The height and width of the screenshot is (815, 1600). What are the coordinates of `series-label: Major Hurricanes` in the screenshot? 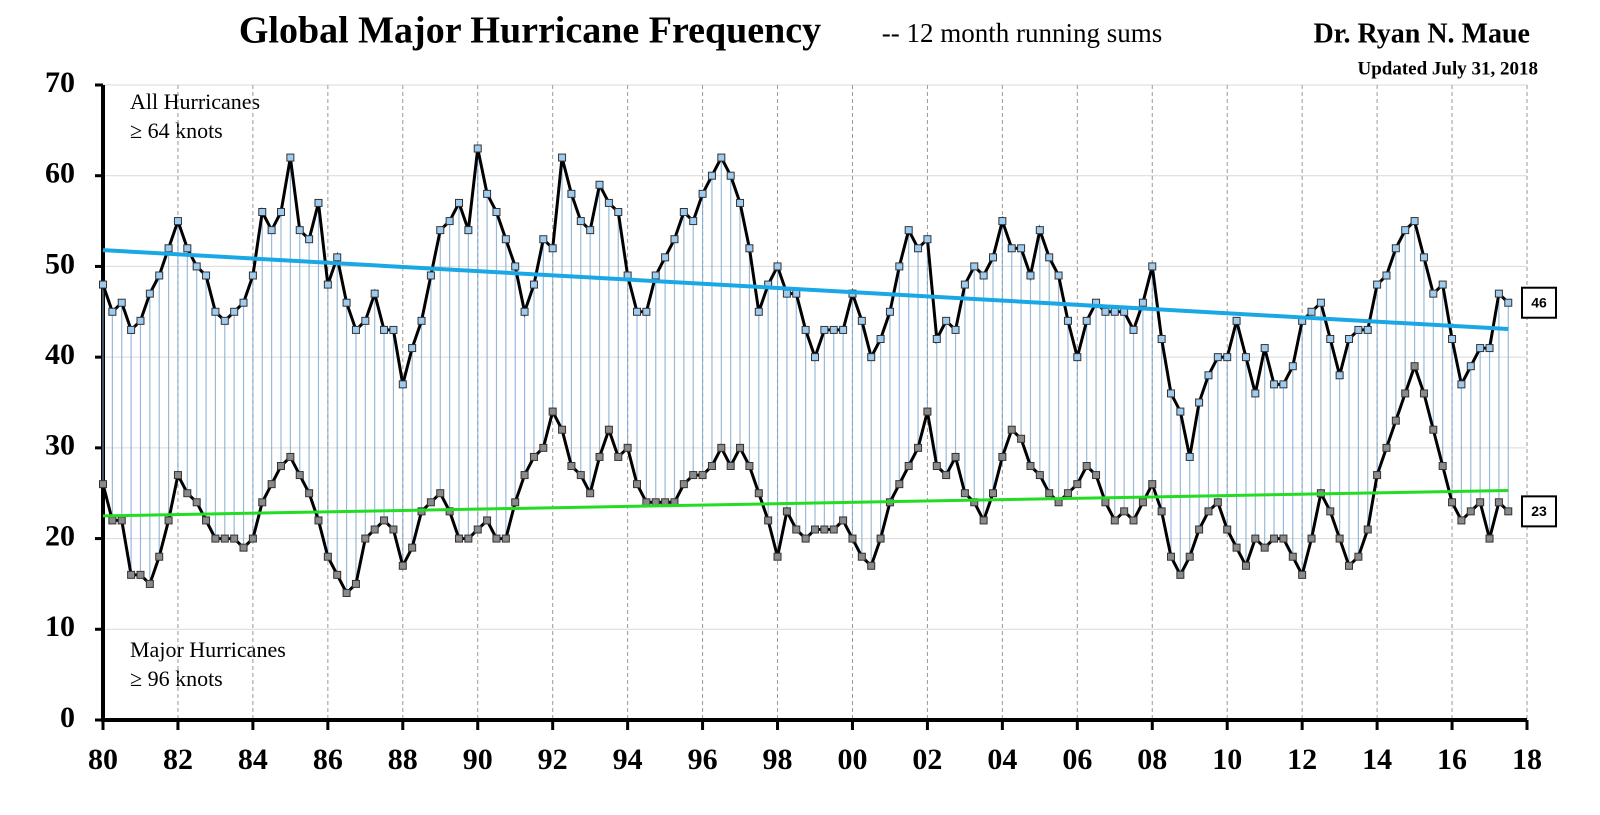 It's located at (208, 649).